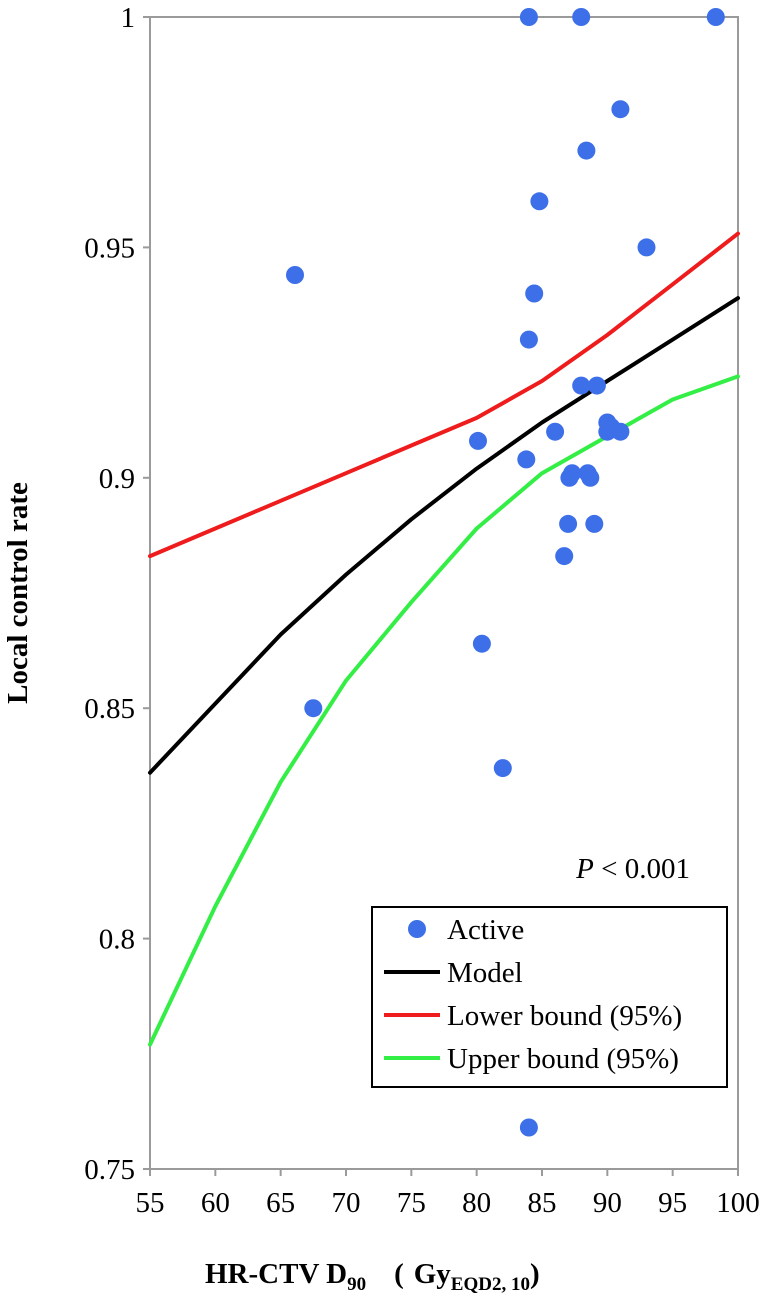 This screenshot has width=767, height=1299. I want to click on legend-label-model: Model, so click(485, 973).